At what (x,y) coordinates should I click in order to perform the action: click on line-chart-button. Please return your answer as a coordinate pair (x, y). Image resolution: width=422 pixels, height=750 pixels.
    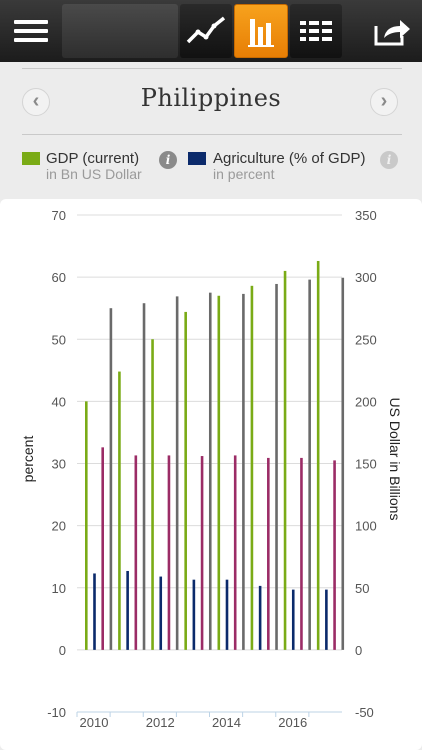
    Looking at the image, I should click on (206, 31).